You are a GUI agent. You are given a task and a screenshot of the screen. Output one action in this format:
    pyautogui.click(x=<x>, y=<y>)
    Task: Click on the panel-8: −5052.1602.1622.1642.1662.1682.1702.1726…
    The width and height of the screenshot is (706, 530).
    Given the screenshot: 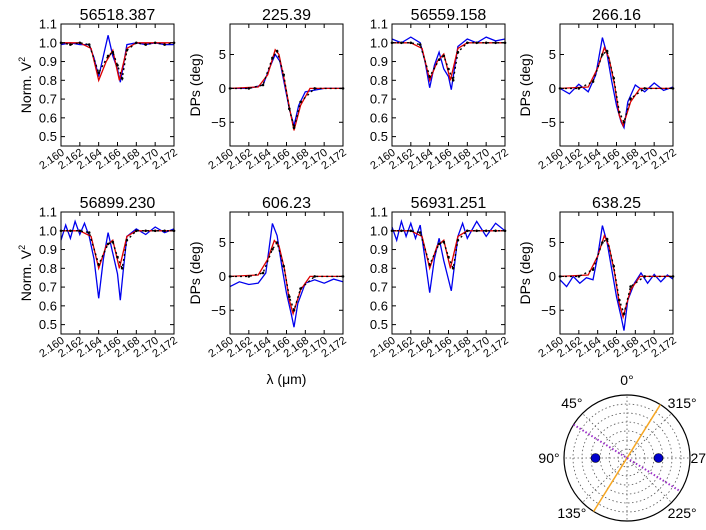 What is the action you would take?
    pyautogui.click(x=598, y=277)
    